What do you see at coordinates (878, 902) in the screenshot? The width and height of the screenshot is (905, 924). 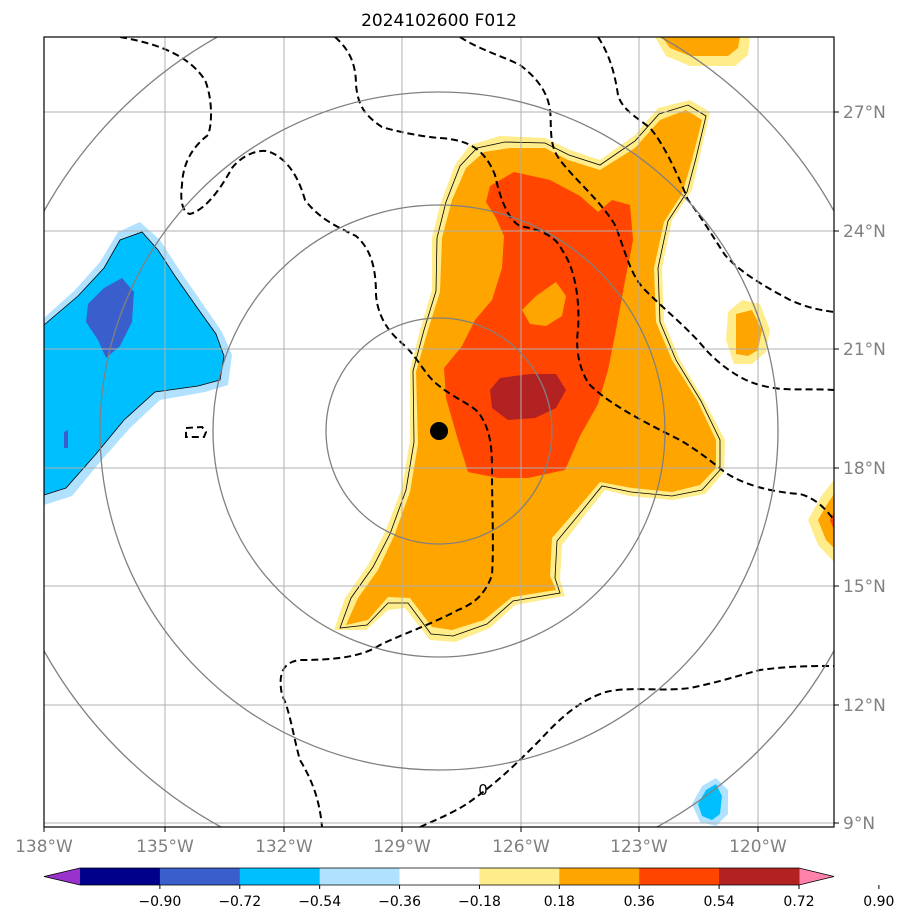 I see `colorbar-tick-label: 0.90` at bounding box center [878, 902].